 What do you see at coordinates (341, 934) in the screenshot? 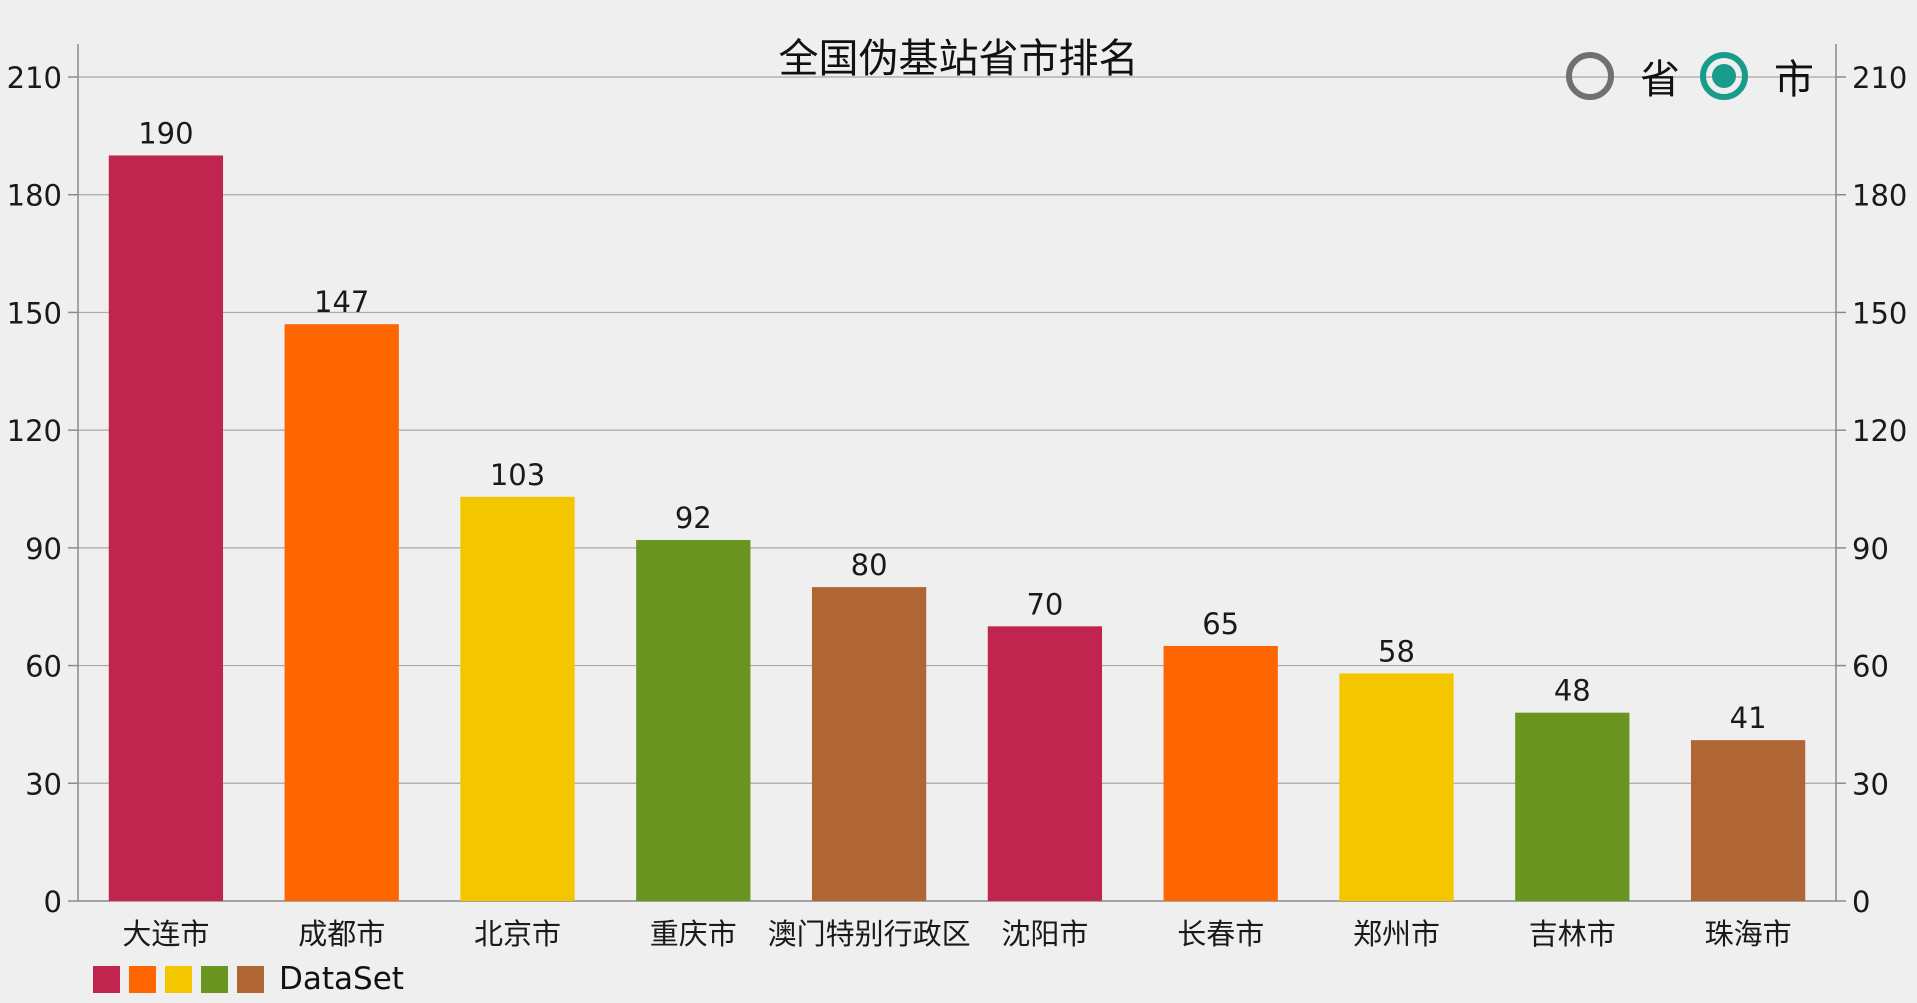
I see `category-label: 成都市` at bounding box center [341, 934].